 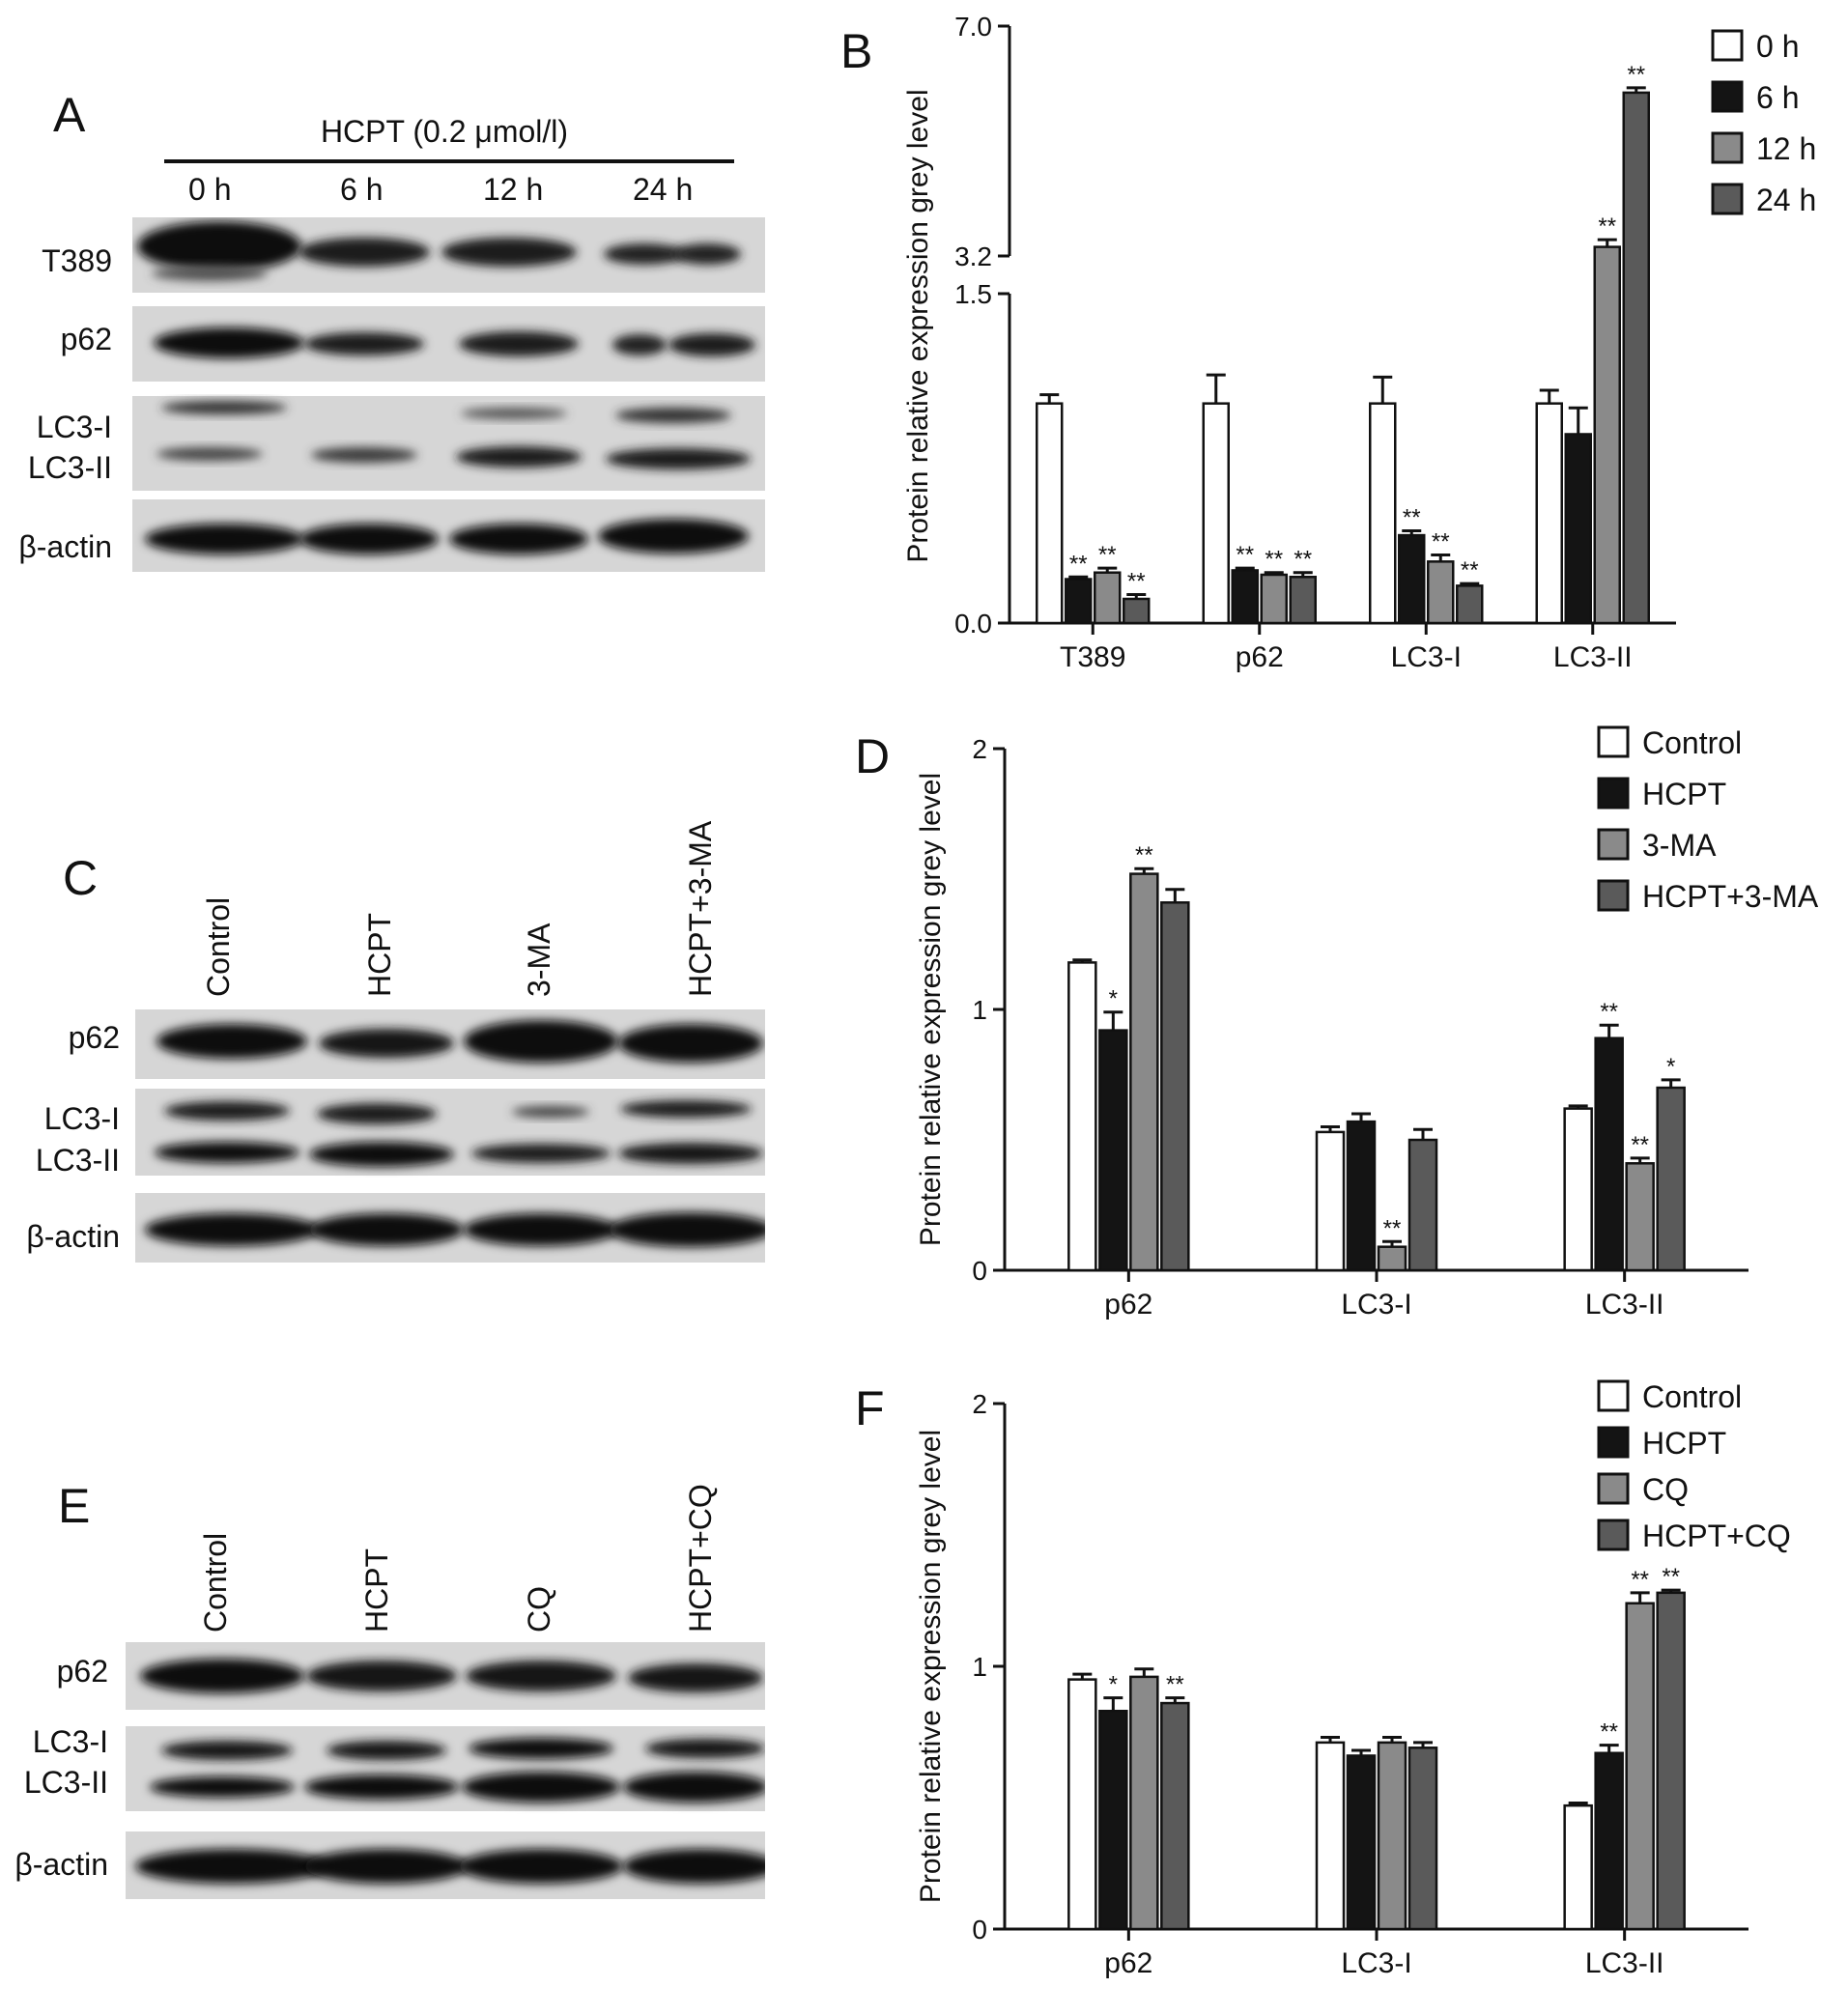 I want to click on legend-label: 24 h, so click(x=1786, y=200).